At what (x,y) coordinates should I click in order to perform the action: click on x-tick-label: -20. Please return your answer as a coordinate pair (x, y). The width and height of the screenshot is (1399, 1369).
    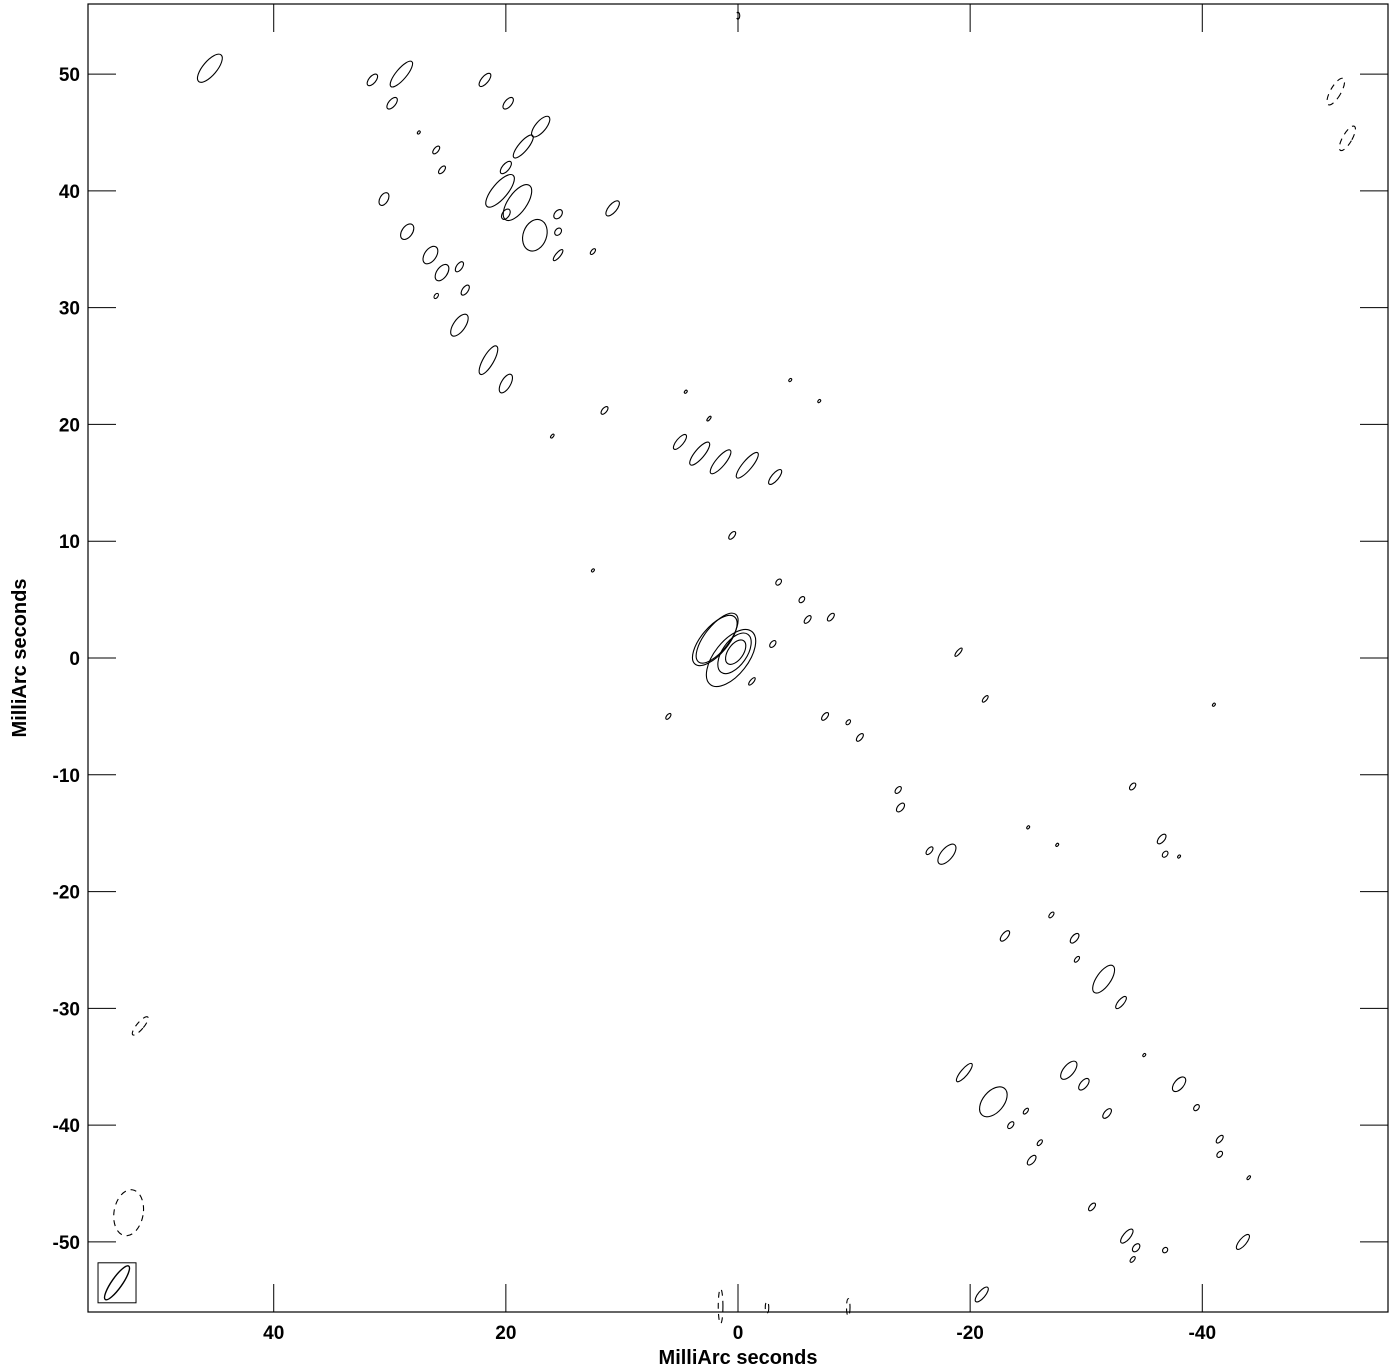
    Looking at the image, I should click on (969, 1333).